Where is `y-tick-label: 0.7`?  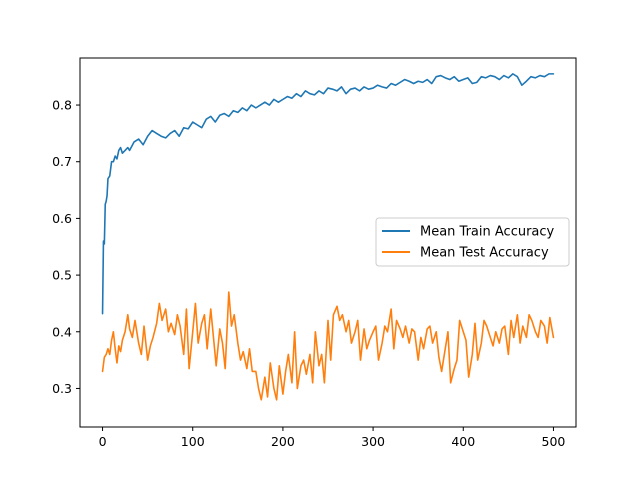
y-tick-label: 0.7 is located at coordinates (62, 161).